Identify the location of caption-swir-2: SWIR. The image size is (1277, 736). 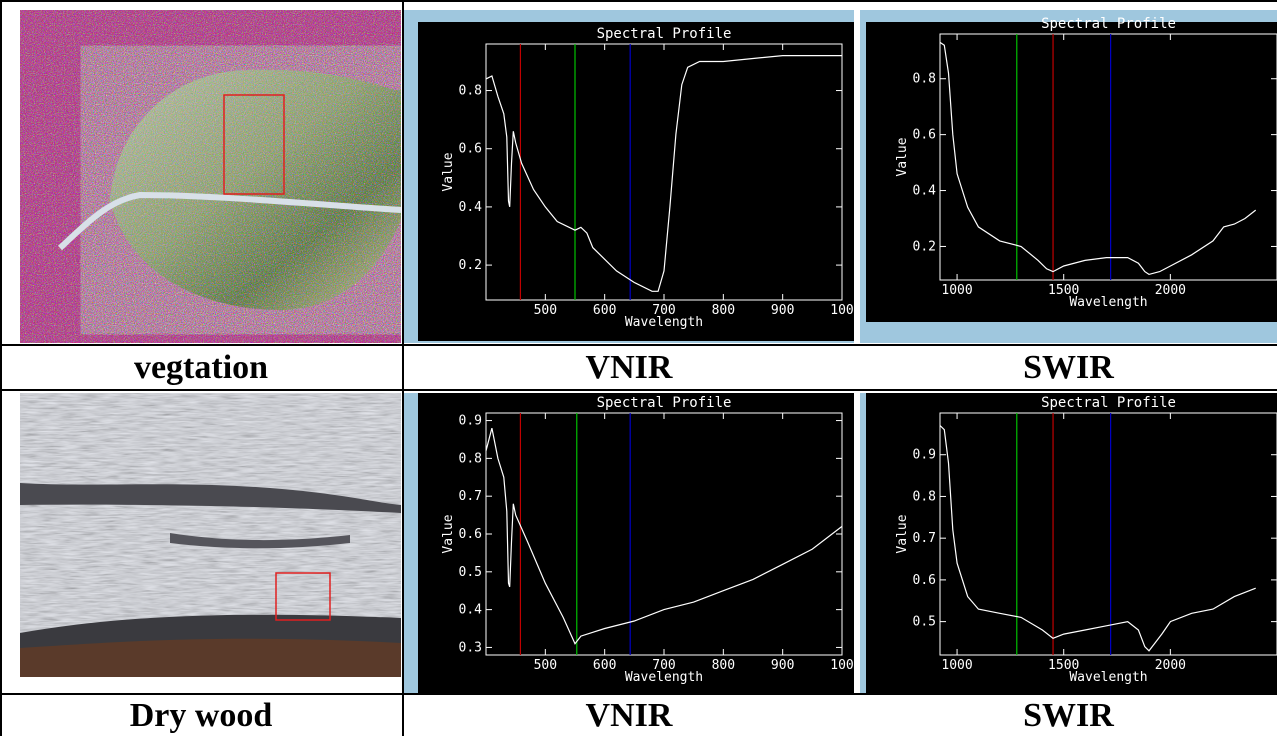
(1068, 716).